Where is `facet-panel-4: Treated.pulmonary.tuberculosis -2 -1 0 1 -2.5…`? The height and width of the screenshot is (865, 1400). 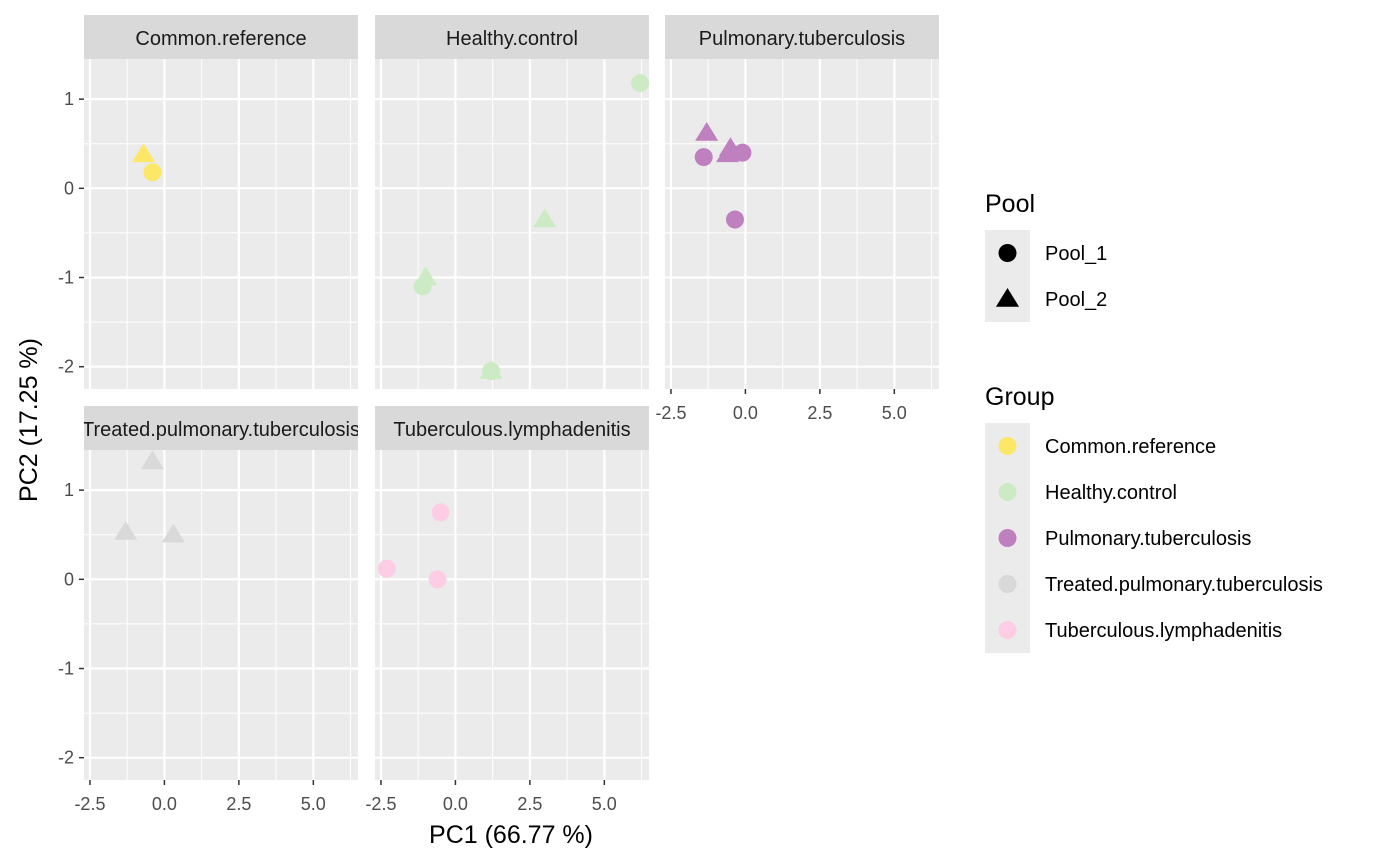
facet-panel-4: Treated.pulmonary.tuberculosis -2 -1 0 1 -2.5… is located at coordinates (209, 610).